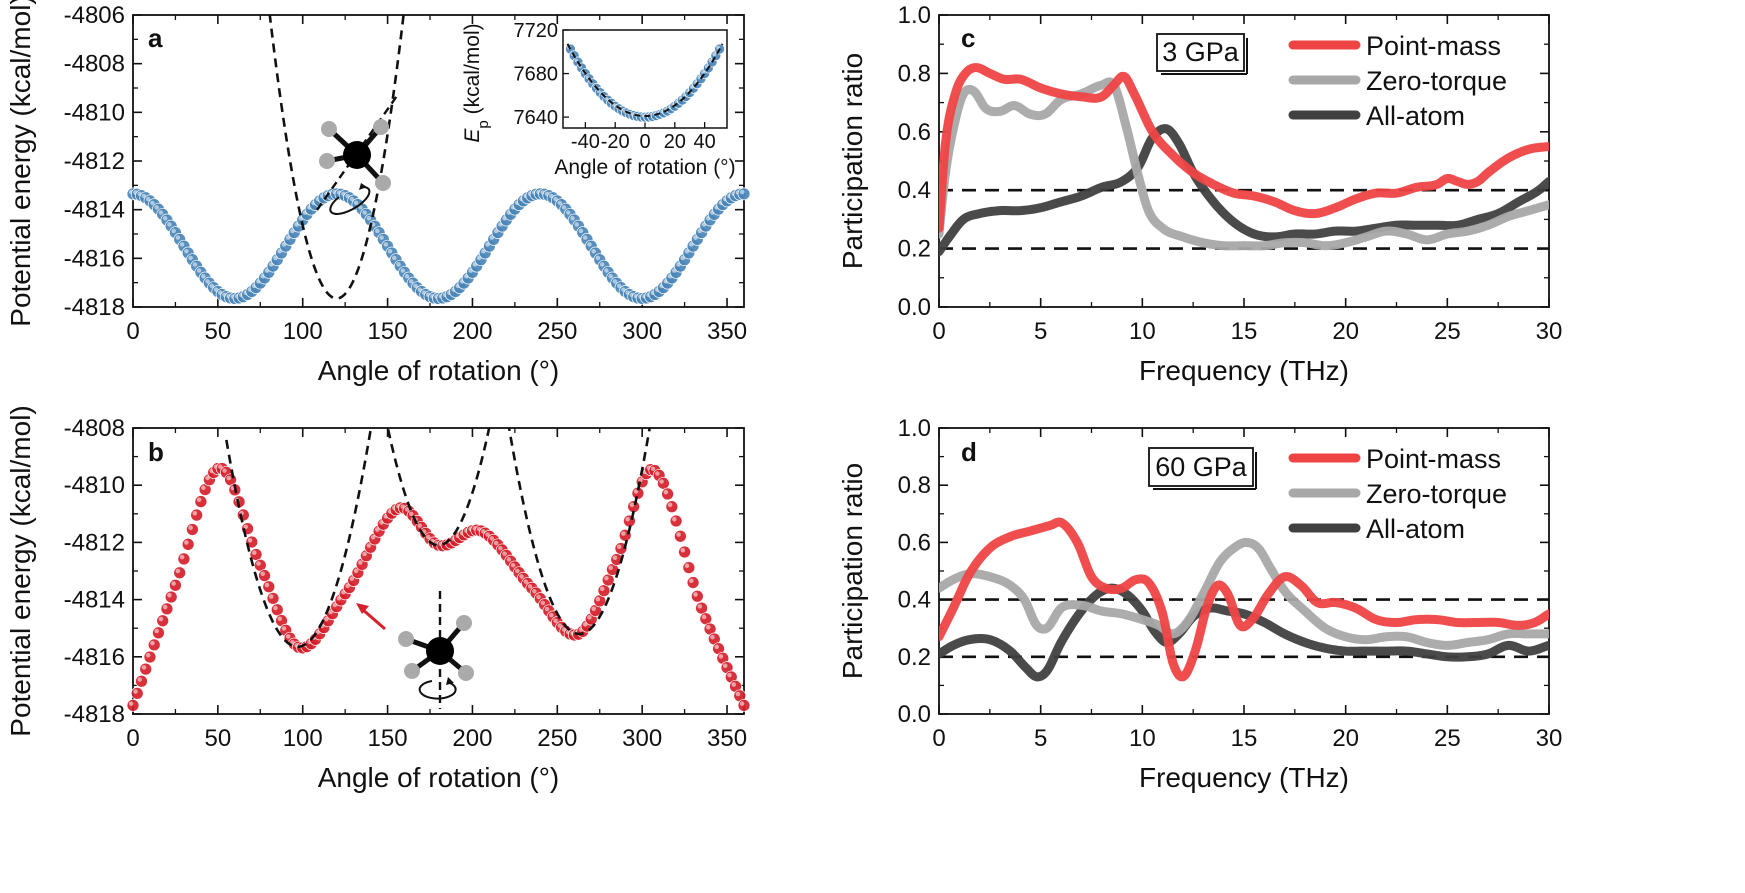 This screenshot has width=1745, height=893. I want to click on inset-x-tick-label: 0, so click(644, 142).